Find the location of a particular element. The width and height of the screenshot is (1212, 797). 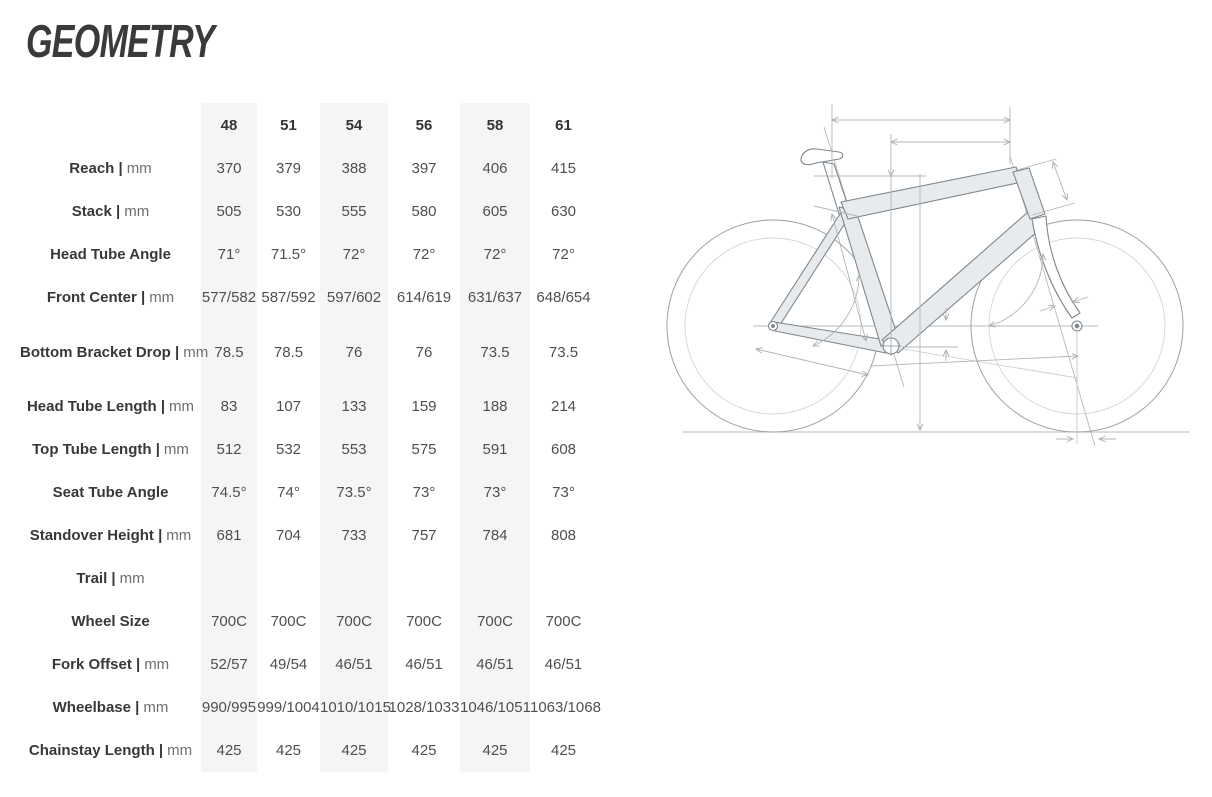

head-angle-arc is located at coordinates (1016, 290).